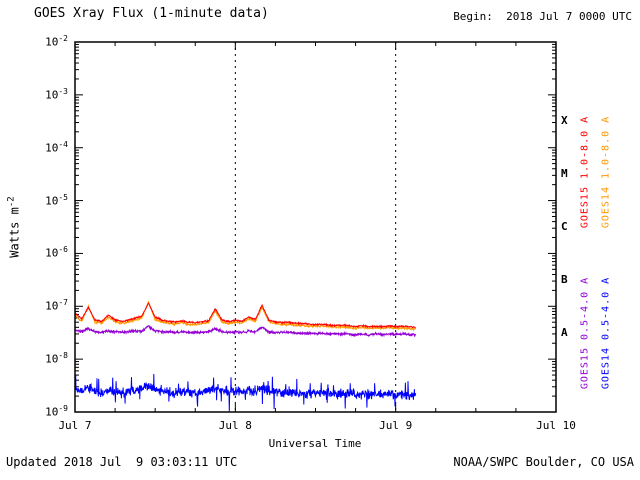 The height and width of the screenshot is (480, 640). Describe the element at coordinates (56, 200) in the screenshot. I see `y-tick-label: 10⁻⁵` at that location.